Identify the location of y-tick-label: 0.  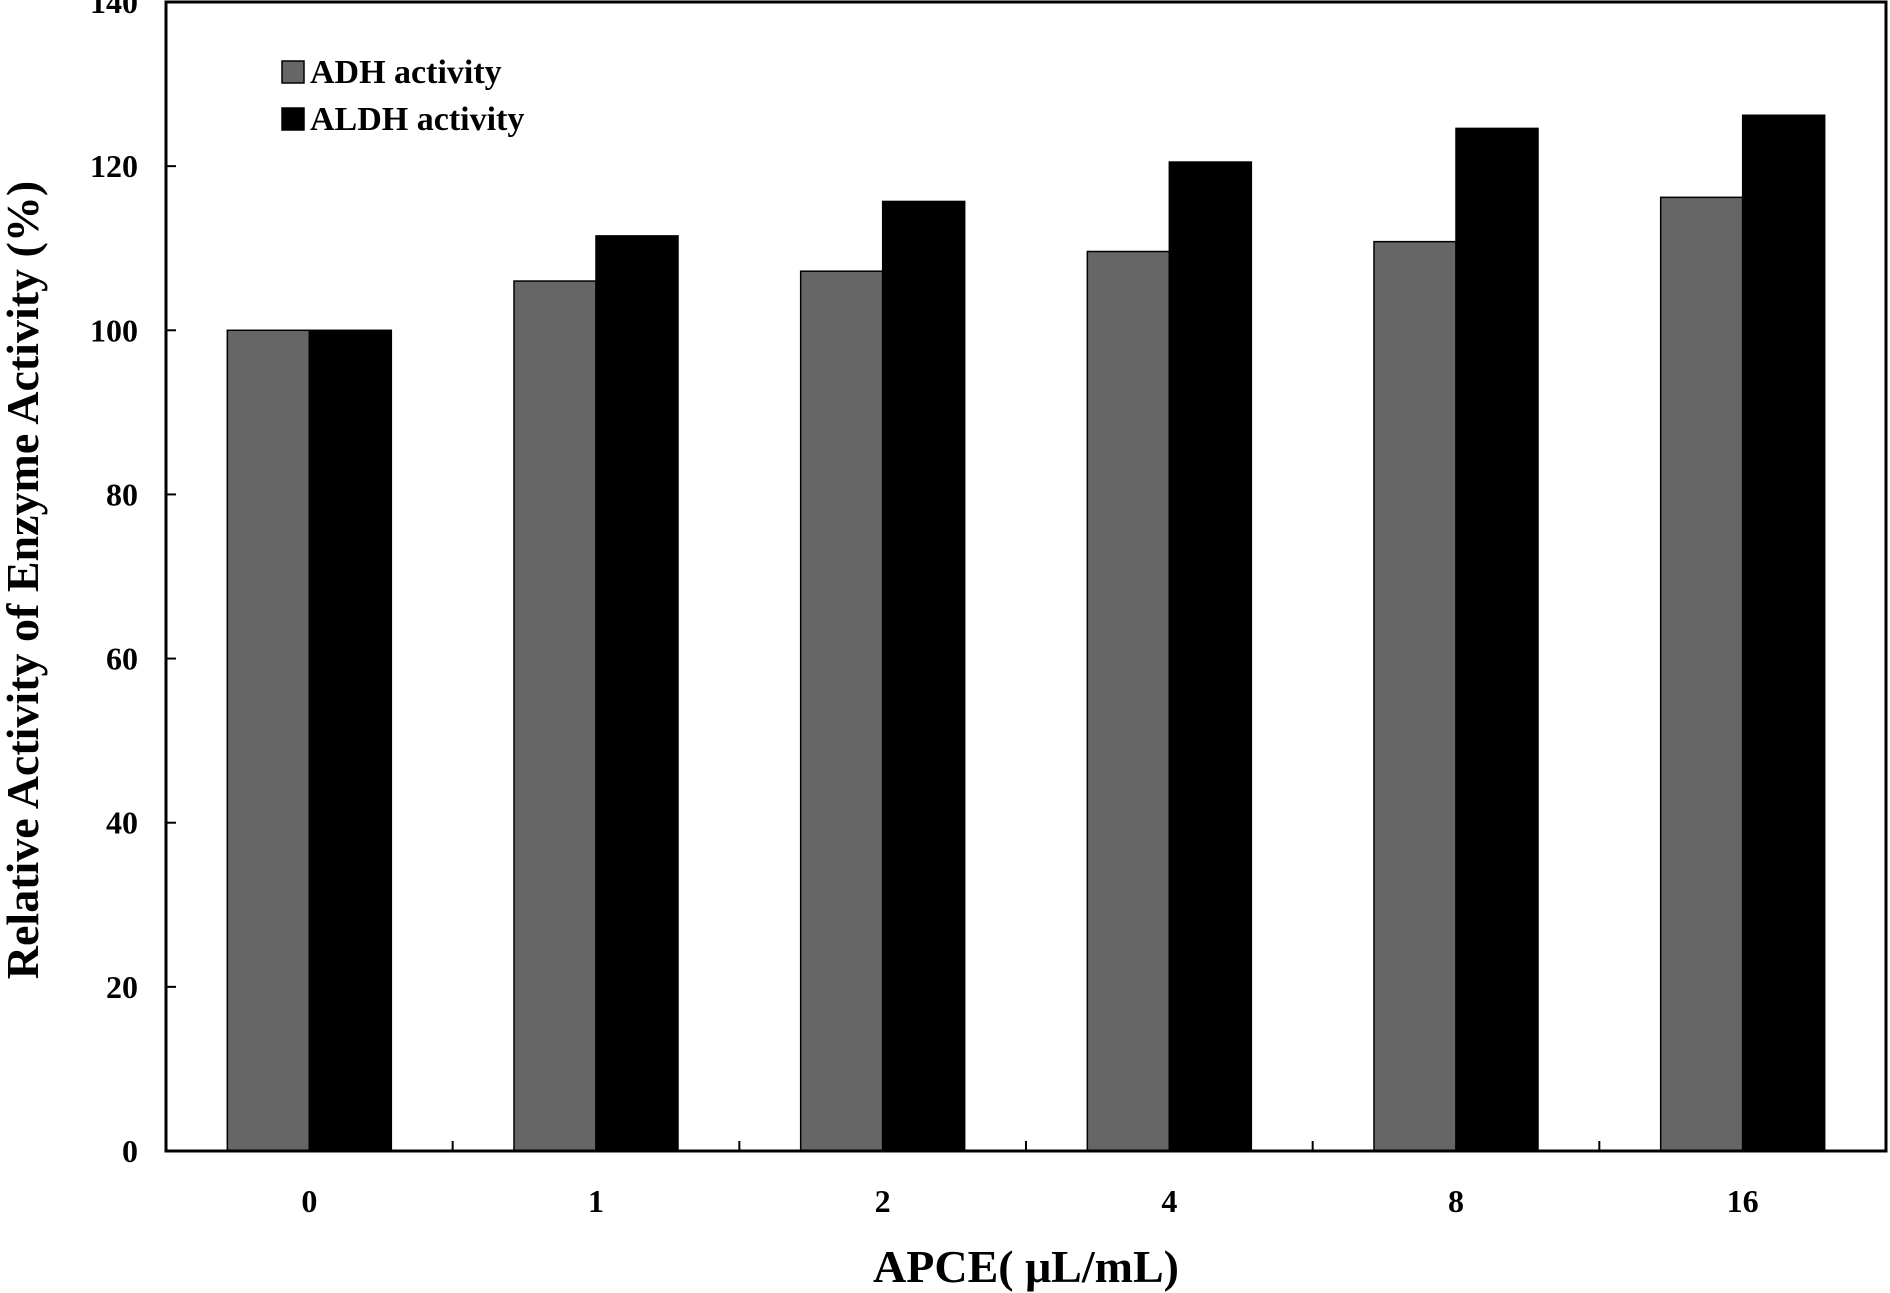
(130, 1151).